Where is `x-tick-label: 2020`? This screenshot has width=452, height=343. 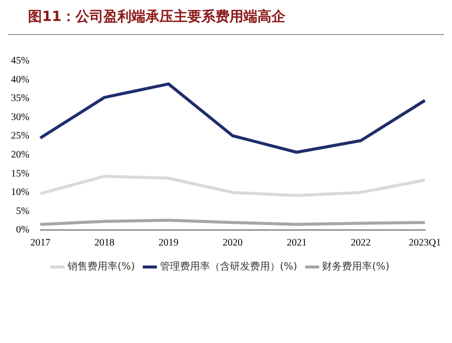
x-tick-label: 2020 is located at coordinates (232, 243).